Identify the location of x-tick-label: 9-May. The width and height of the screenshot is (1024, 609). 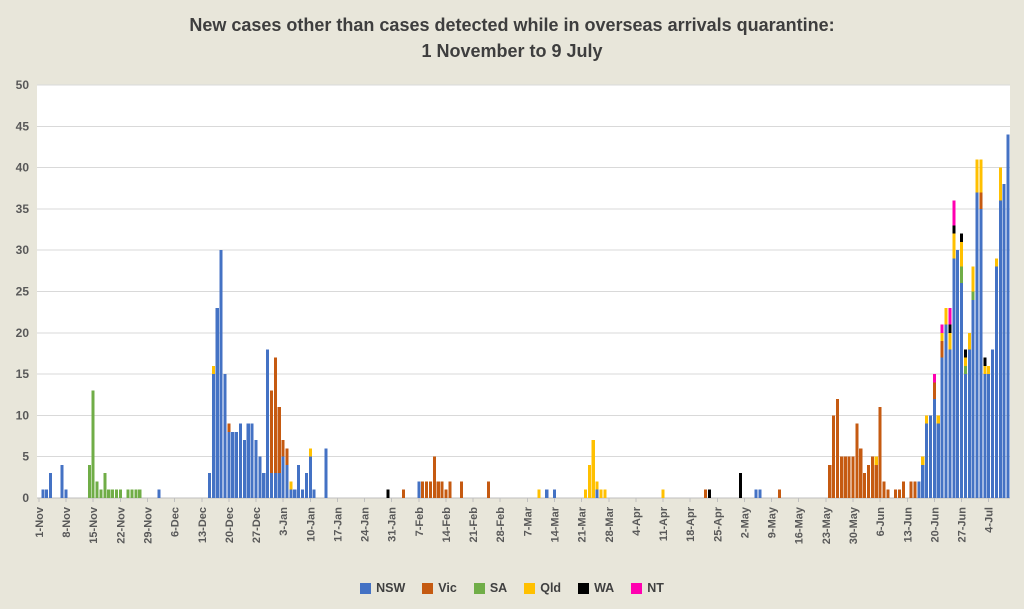
(773, 522).